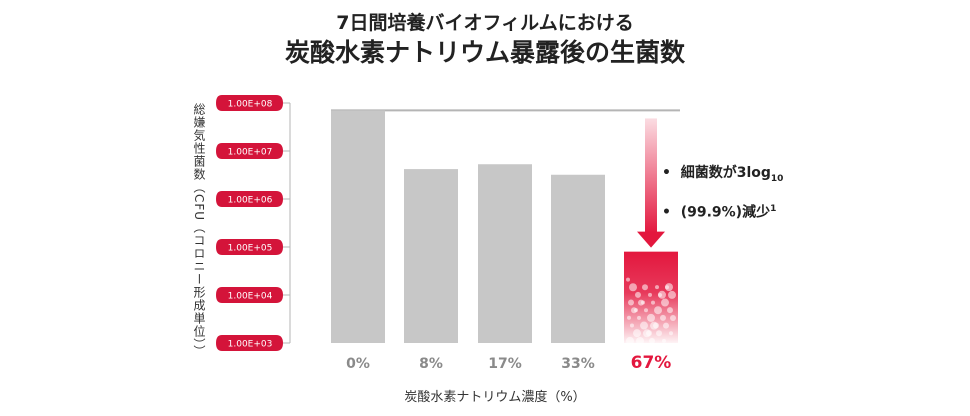 Image resolution: width=970 pixels, height=416 pixels. I want to click on x-tick-label: 33%, so click(578, 364).